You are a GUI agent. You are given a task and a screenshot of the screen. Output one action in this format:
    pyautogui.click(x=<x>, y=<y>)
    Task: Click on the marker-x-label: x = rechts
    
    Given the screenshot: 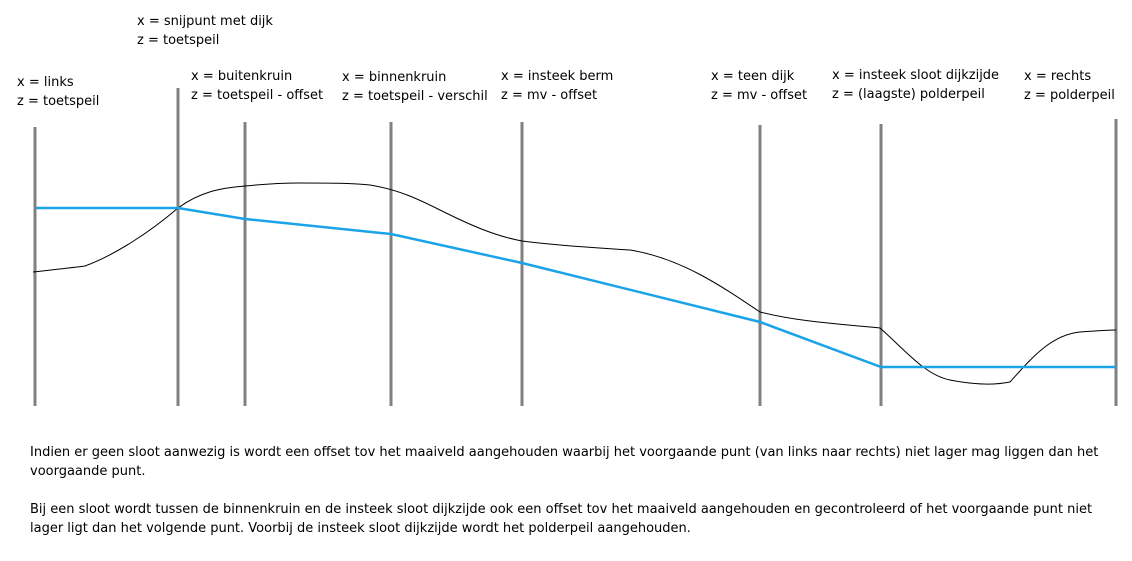 What is the action you would take?
    pyautogui.click(x=1058, y=76)
    